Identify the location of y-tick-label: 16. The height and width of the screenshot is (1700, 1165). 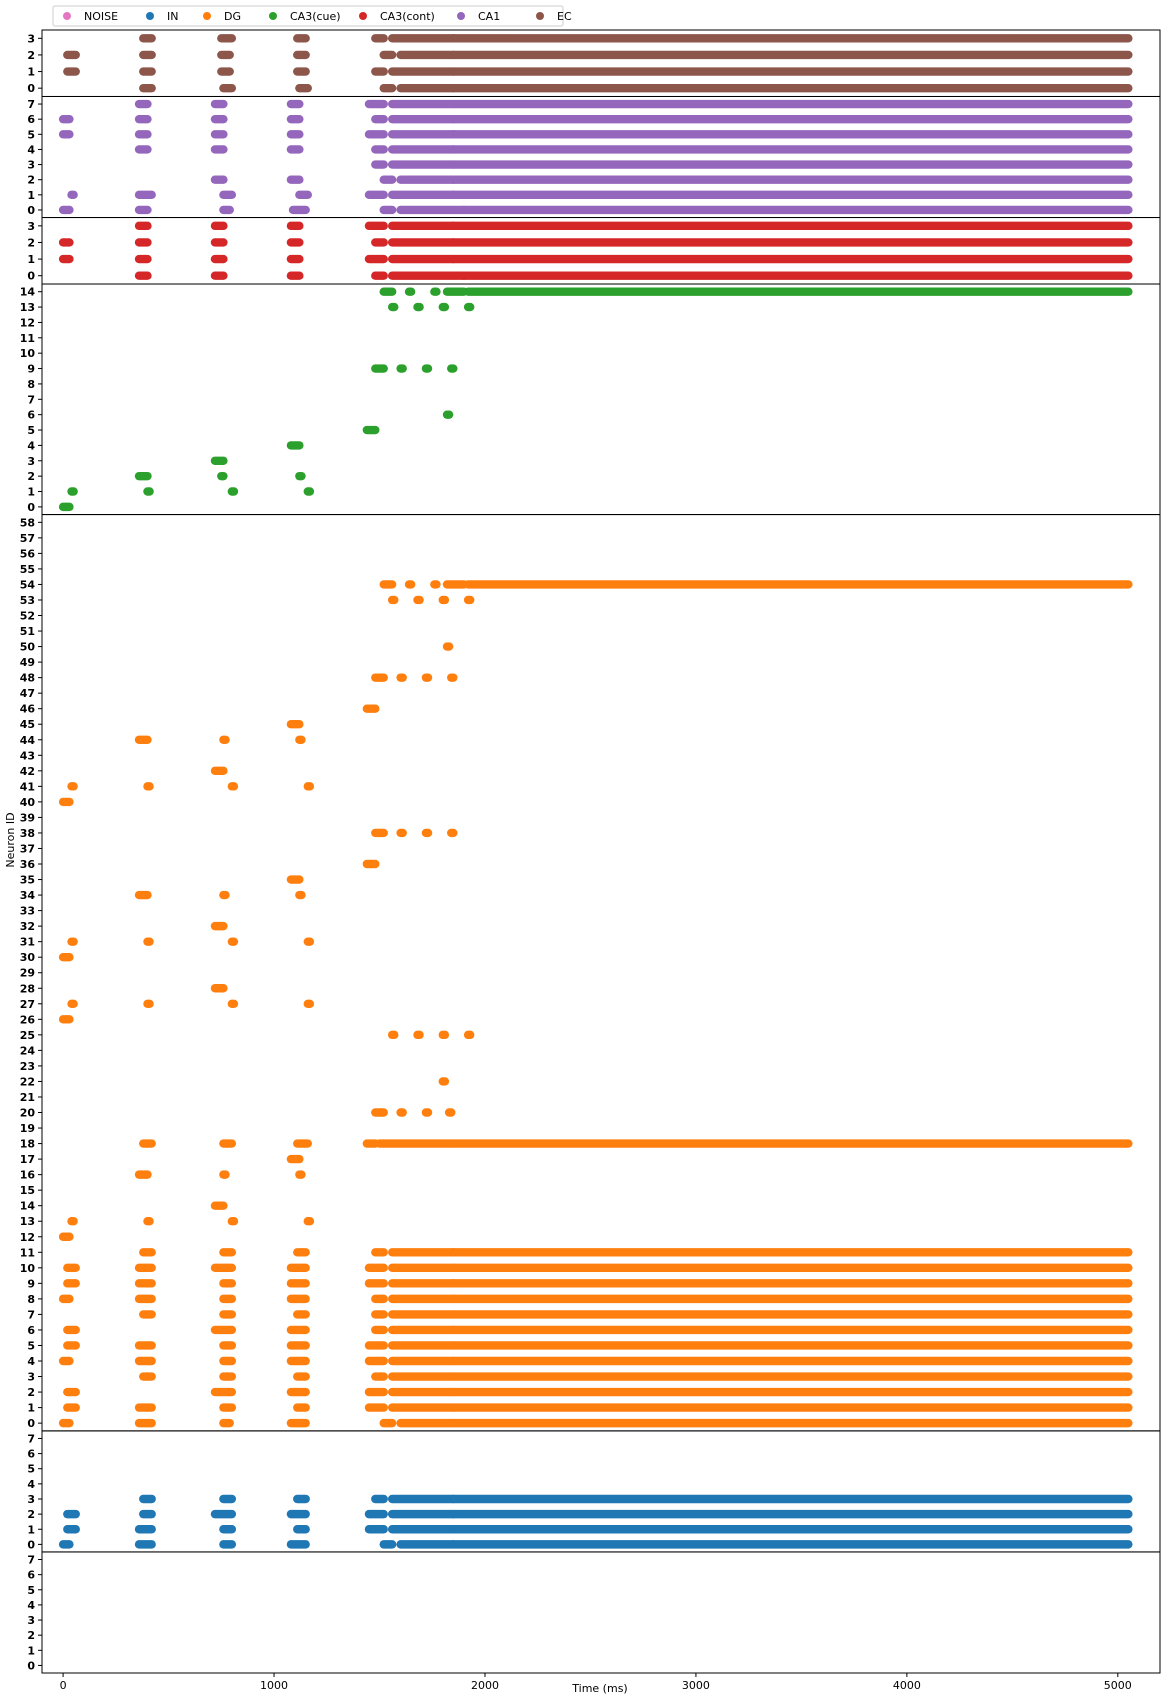
(28, 1175).